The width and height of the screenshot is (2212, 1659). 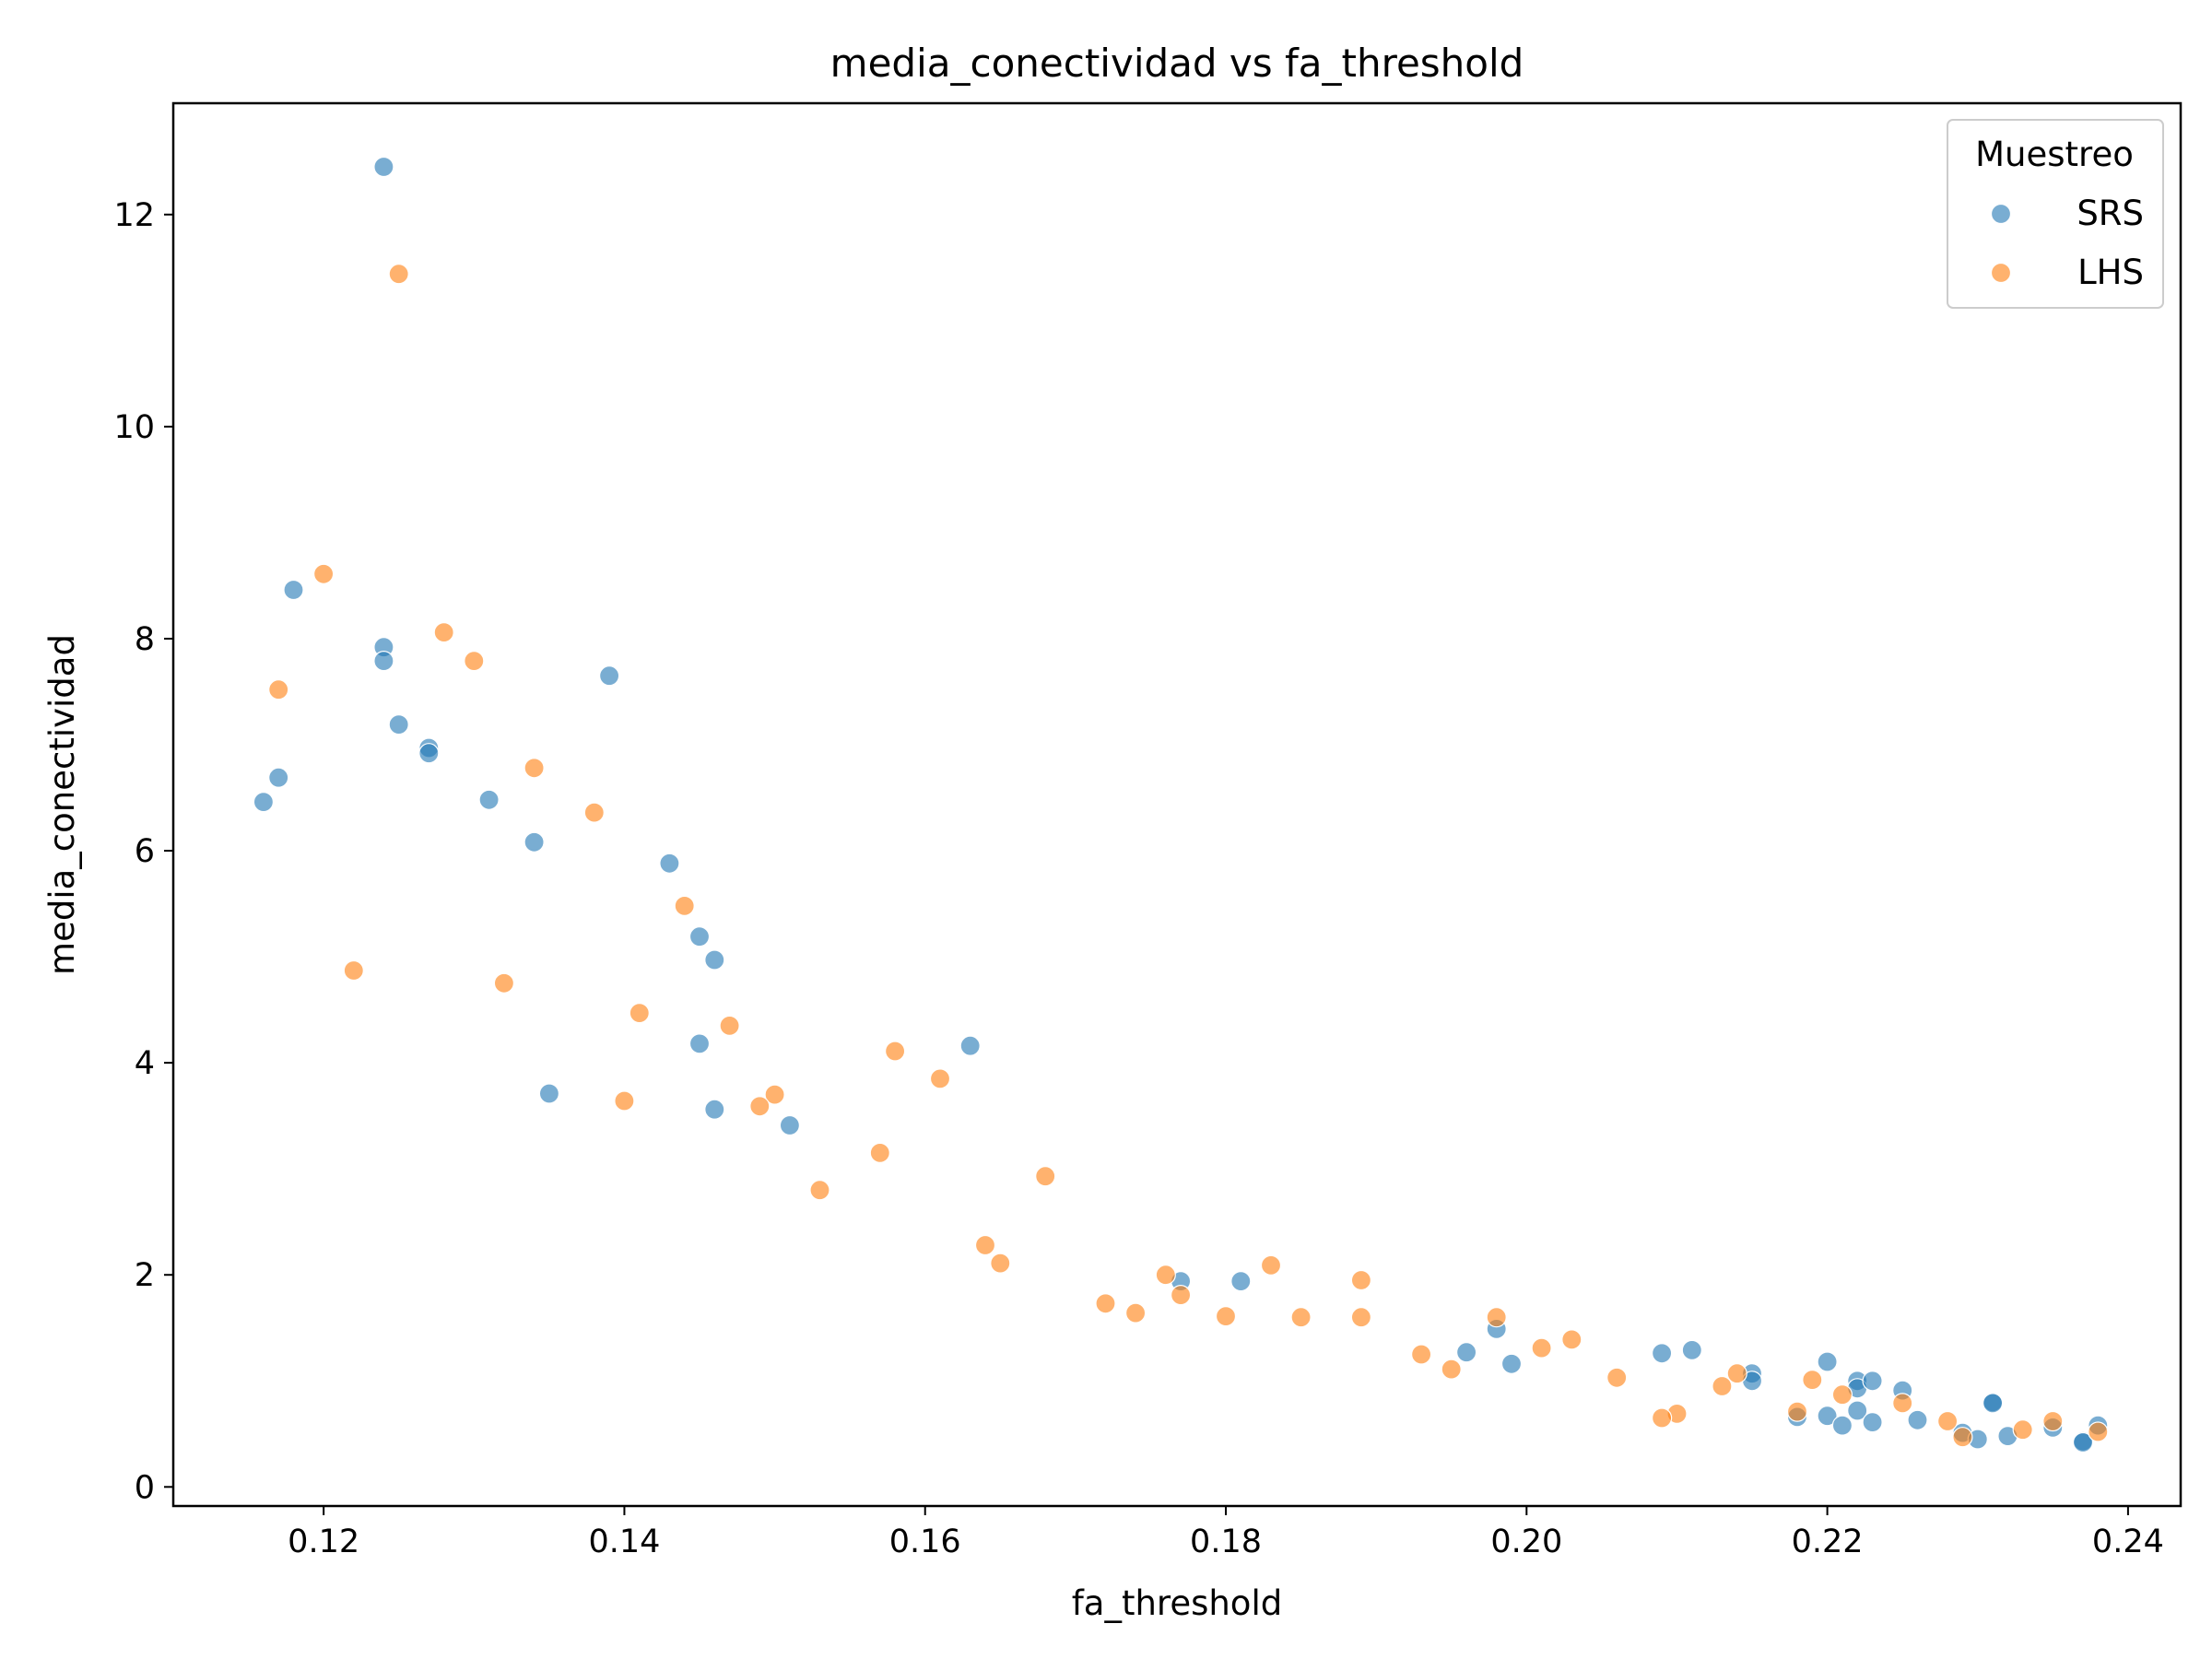 I want to click on legend-box, so click(x=2055, y=214).